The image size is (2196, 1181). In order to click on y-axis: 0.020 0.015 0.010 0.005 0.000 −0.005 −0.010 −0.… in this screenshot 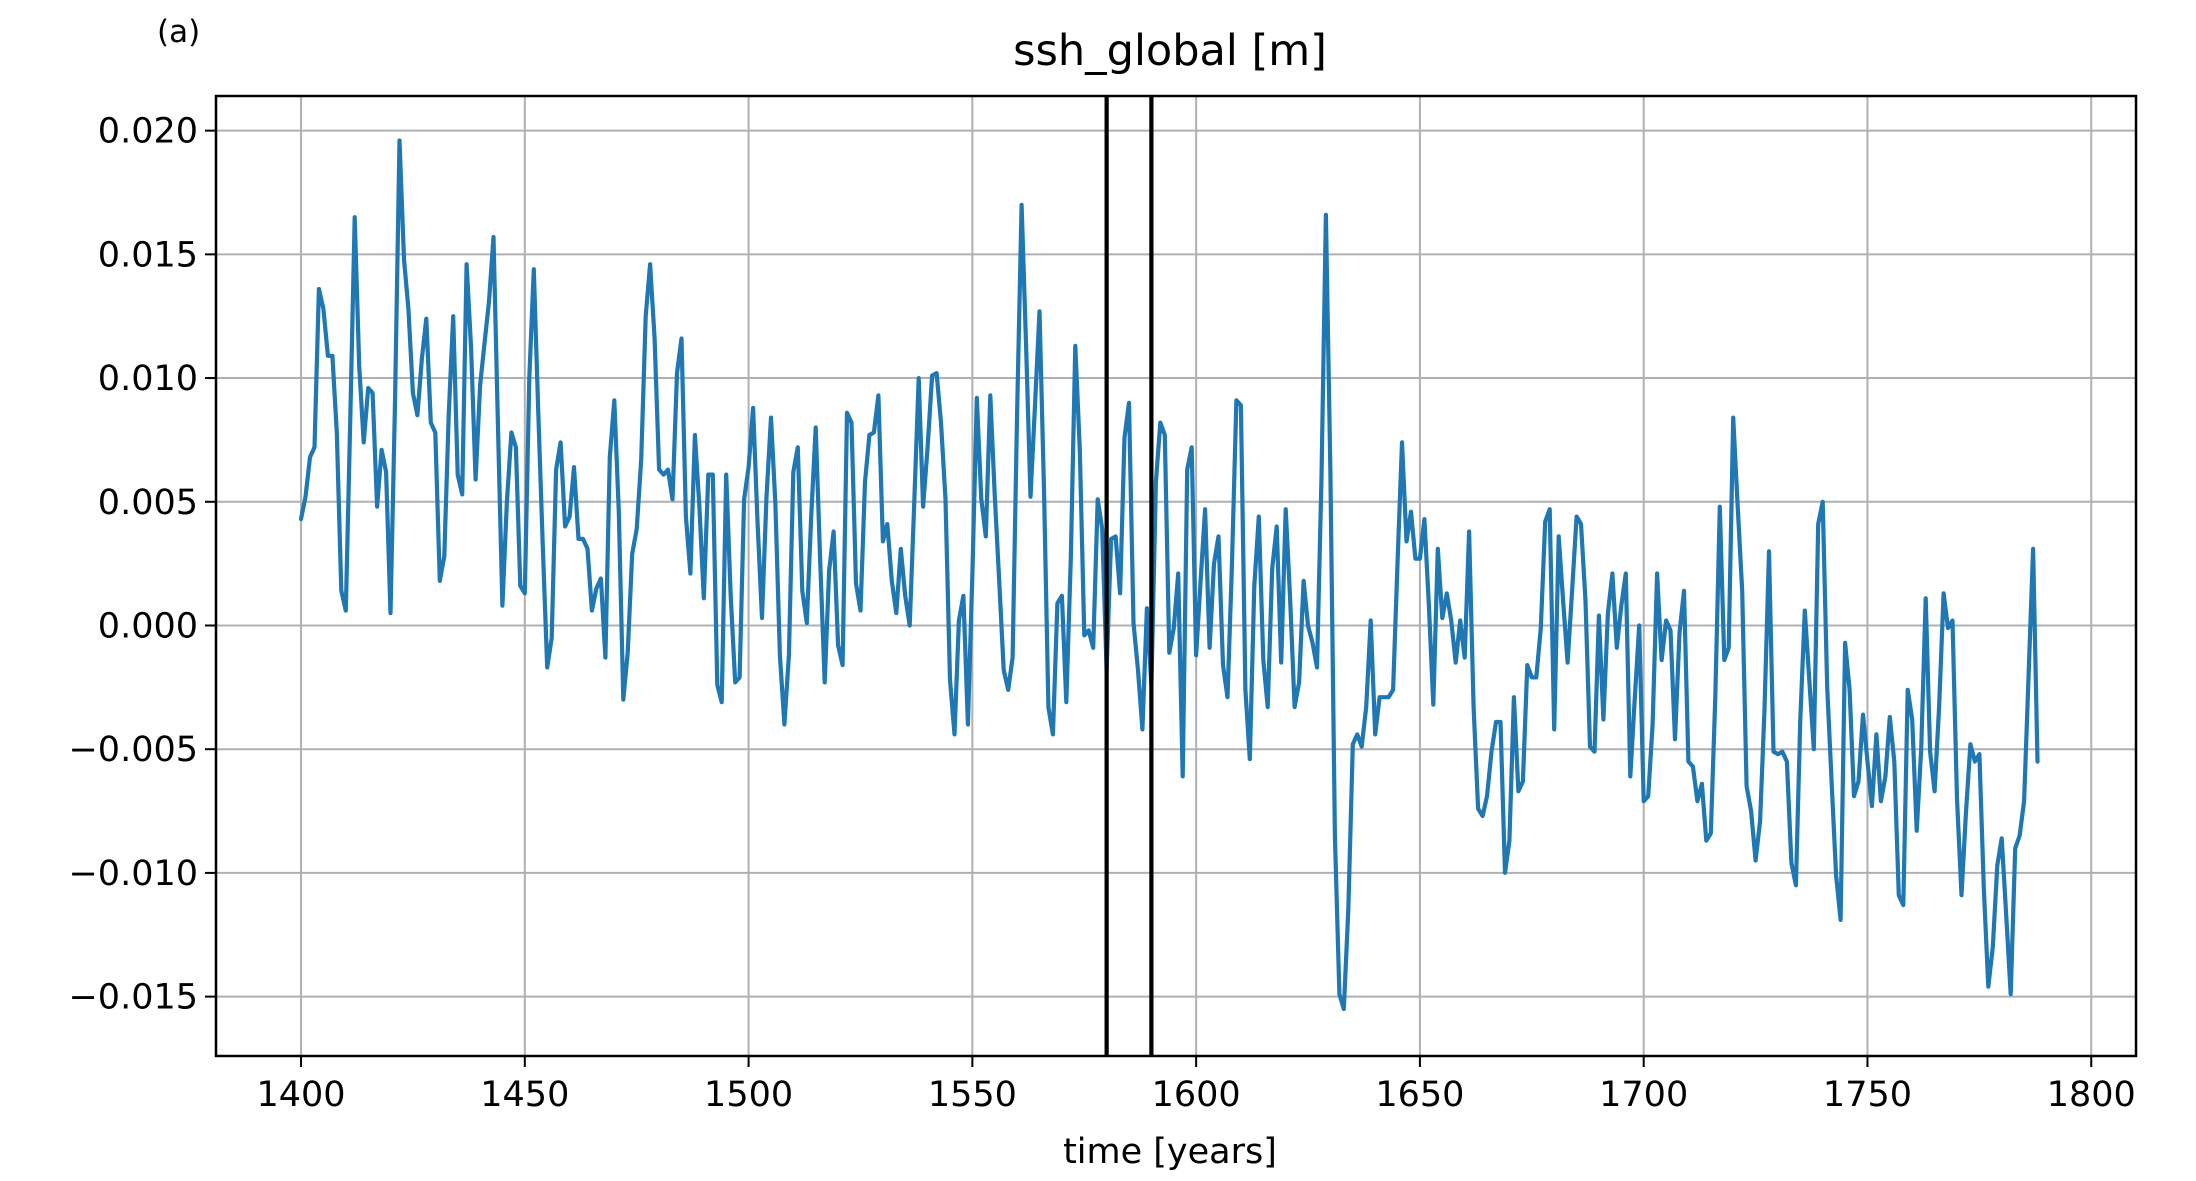, I will do `click(142, 565)`.